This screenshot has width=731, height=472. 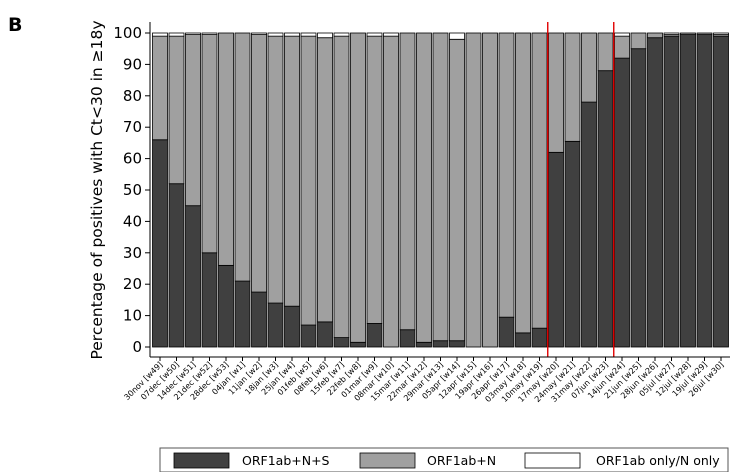 I want to click on y-tick-label: 30, so click(x=132, y=253).